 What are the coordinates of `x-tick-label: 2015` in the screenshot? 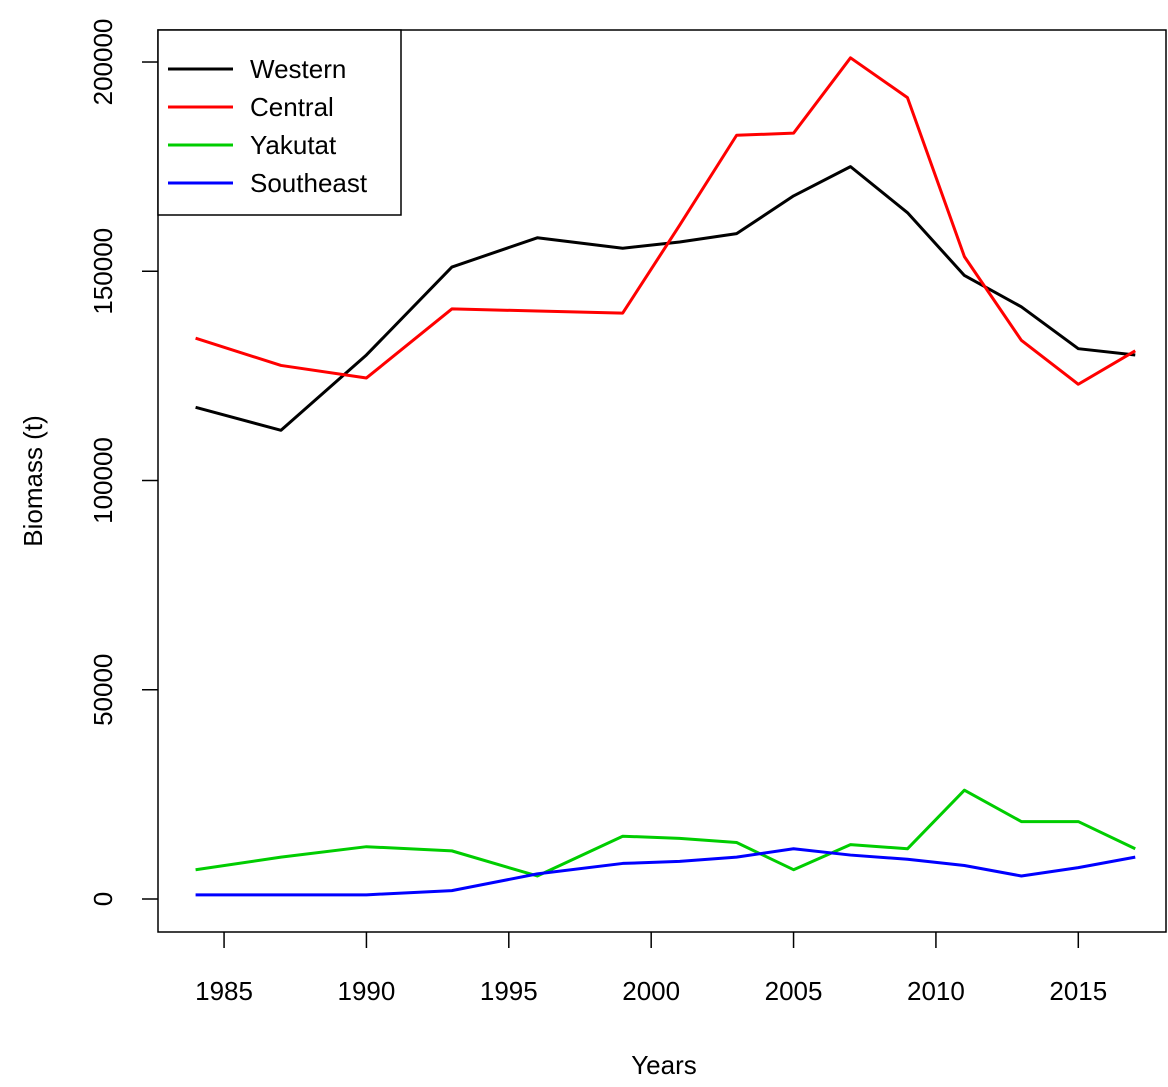 It's located at (1078, 991).